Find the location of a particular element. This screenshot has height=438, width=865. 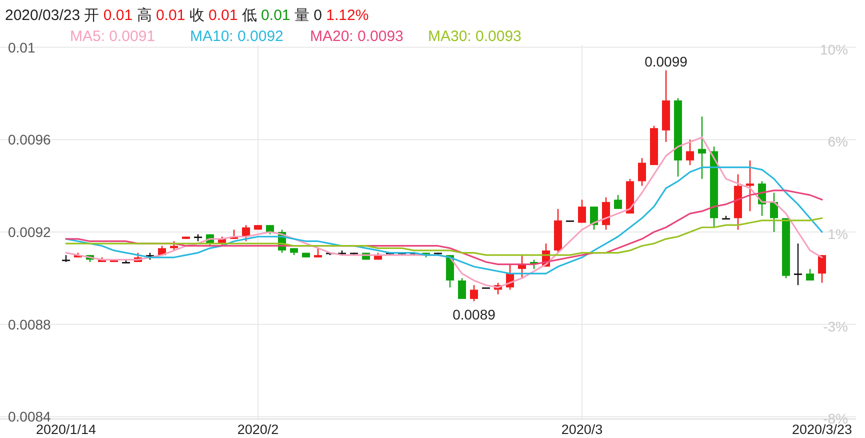

annotation: 0.0089 is located at coordinates (474, 314).